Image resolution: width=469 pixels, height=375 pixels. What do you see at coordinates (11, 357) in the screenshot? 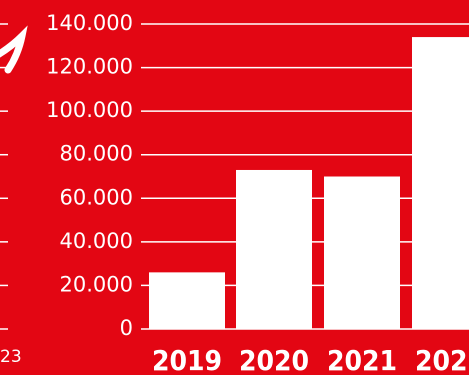
I see `left-edge-fragment-text: 23` at bounding box center [11, 357].